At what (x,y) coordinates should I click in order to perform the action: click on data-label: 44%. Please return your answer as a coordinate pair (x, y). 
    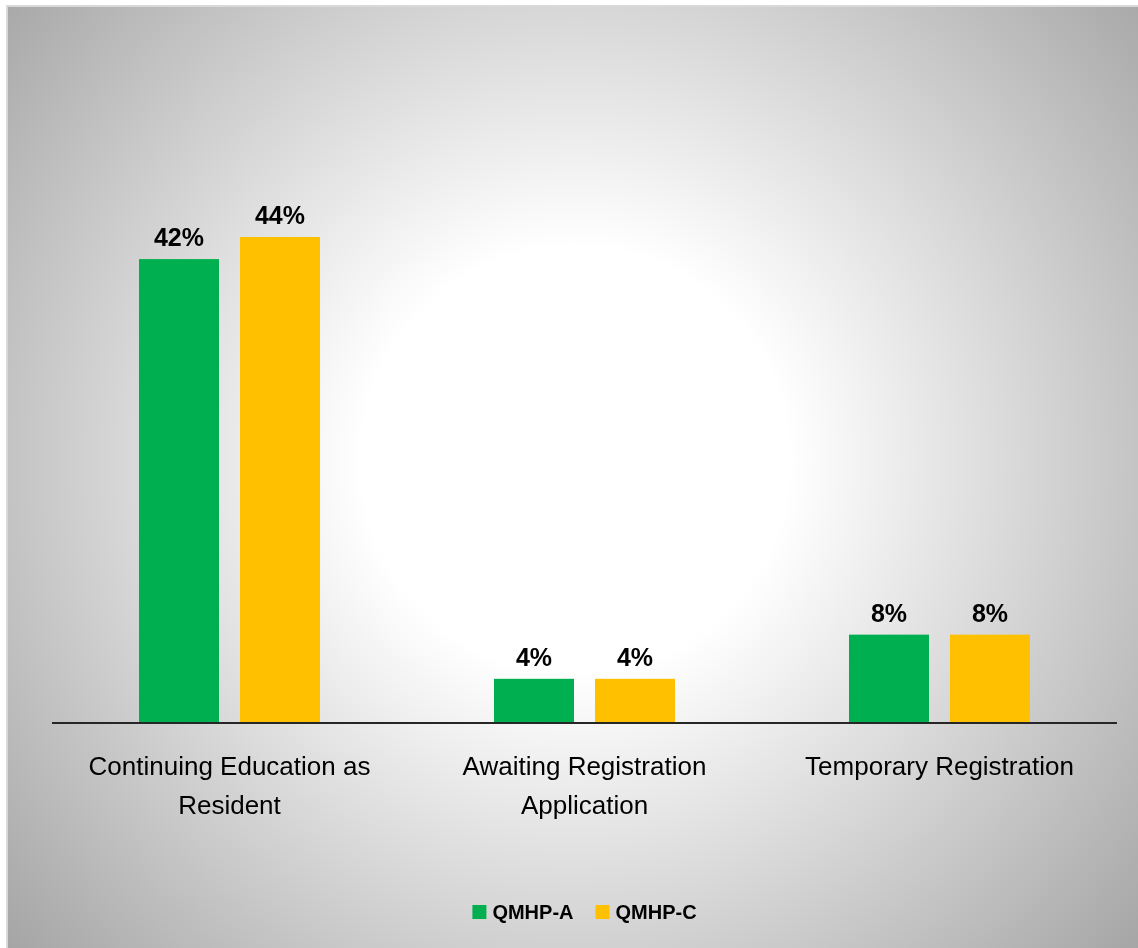
    Looking at the image, I should click on (280, 215).